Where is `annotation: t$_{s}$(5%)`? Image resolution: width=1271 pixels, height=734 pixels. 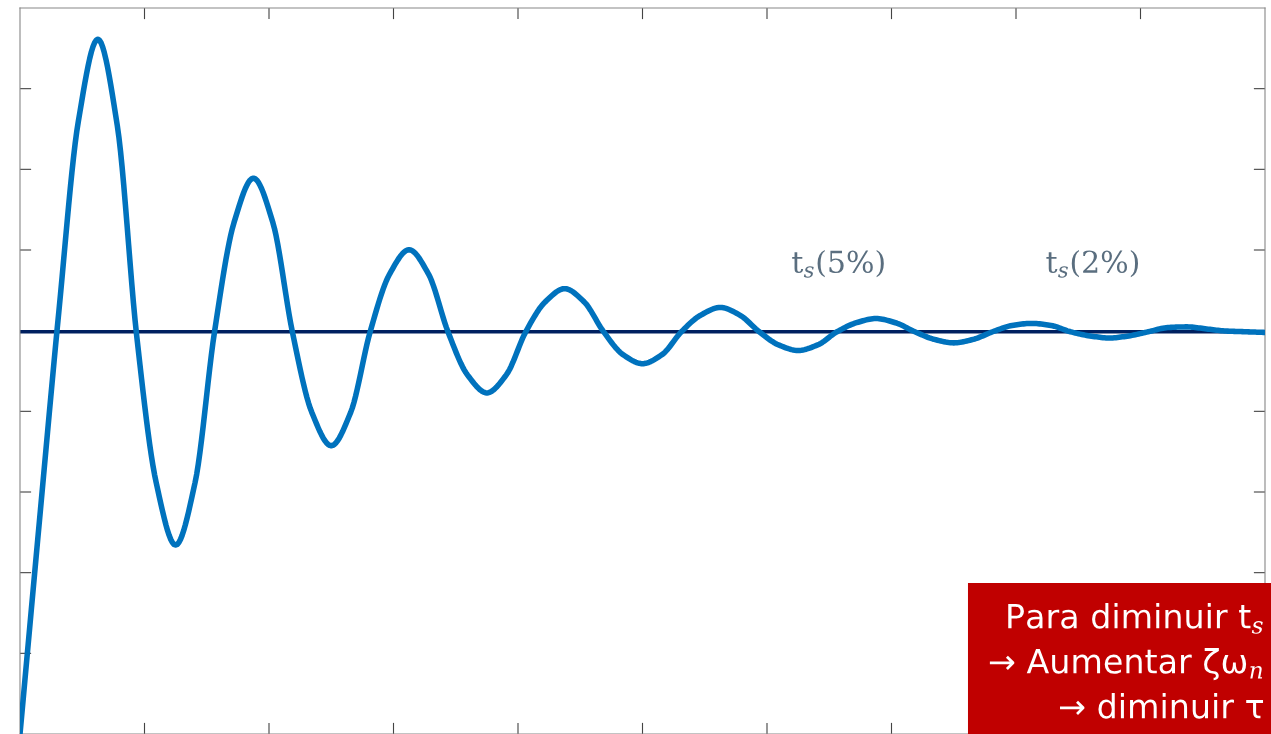 annotation: t$_{s}$(5%) is located at coordinates (838, 263).